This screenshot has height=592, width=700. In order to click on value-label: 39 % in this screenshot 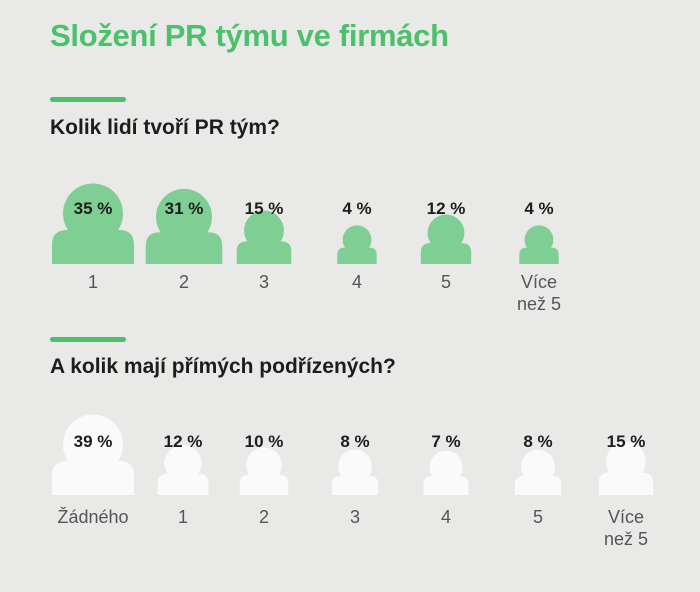, I will do `click(93, 441)`.